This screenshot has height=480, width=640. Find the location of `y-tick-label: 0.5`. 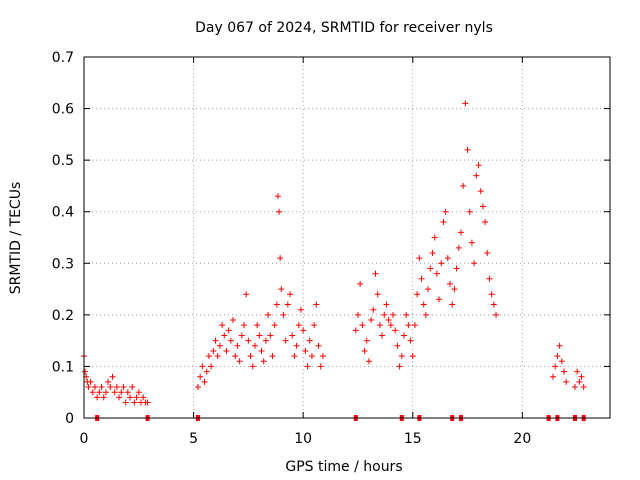

y-tick-label: 0.5 is located at coordinates (63, 161).